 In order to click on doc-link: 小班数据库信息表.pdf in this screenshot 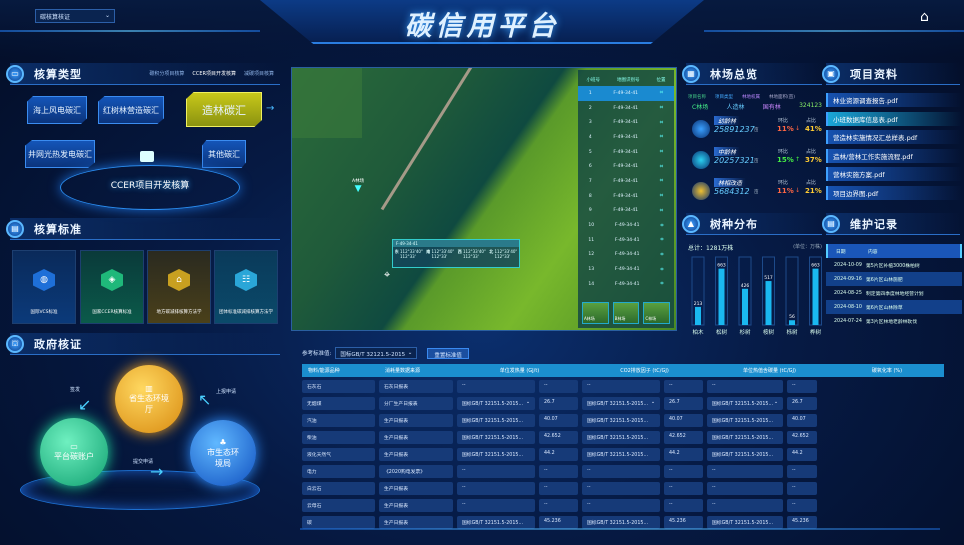, I will do `click(894, 118)`.